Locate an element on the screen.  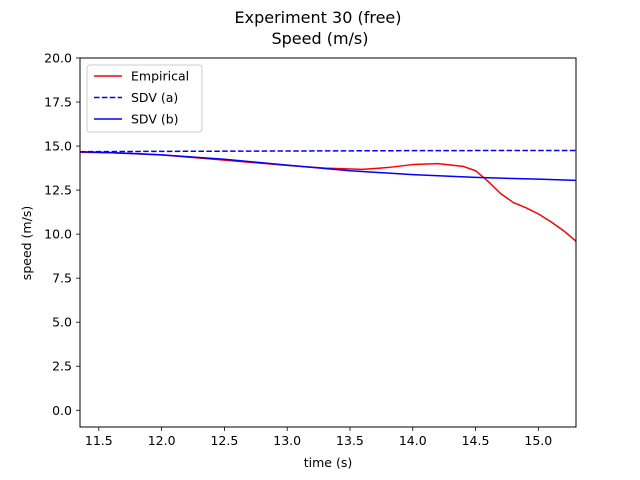
x-tick-label: 15.0 is located at coordinates (538, 440).